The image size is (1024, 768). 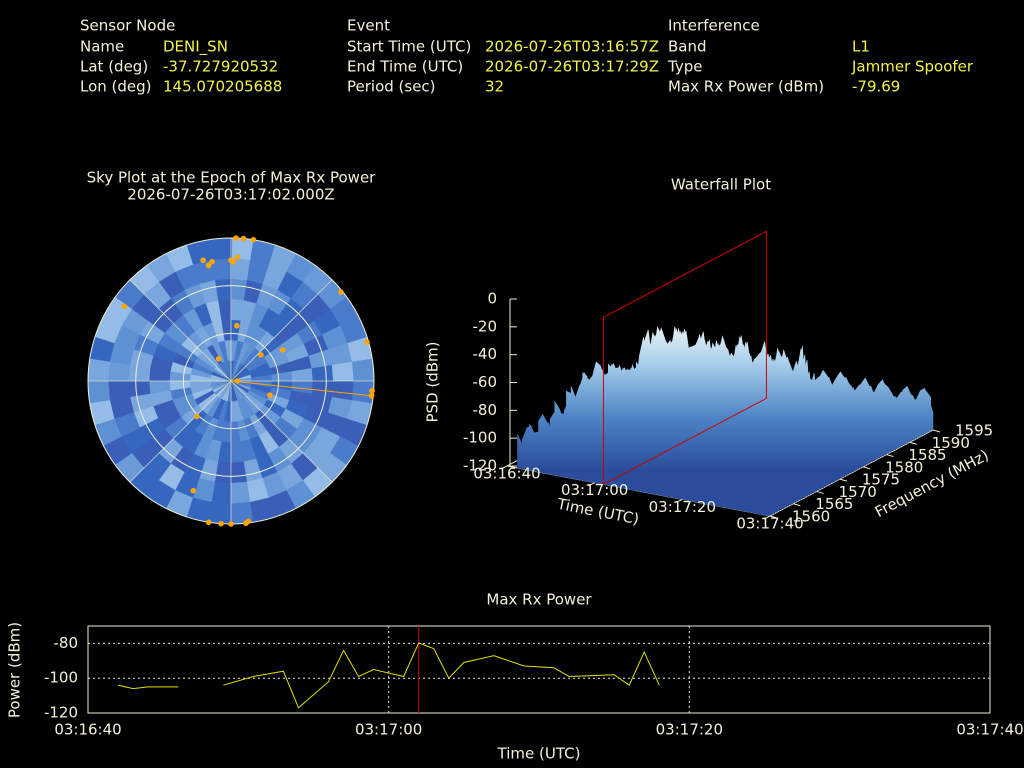 What do you see at coordinates (61, 713) in the screenshot?
I see `y-tick-label: -120` at bounding box center [61, 713].